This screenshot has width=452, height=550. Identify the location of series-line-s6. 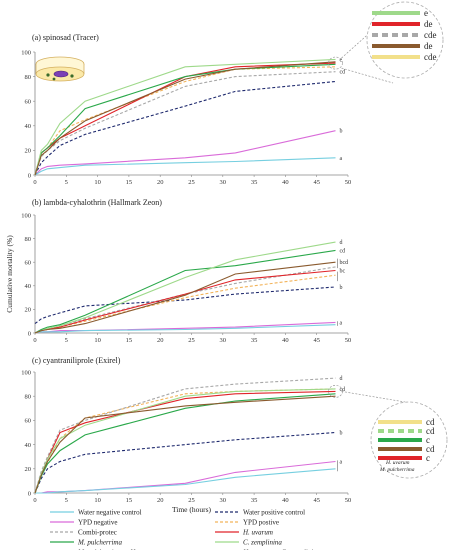
(185, 442).